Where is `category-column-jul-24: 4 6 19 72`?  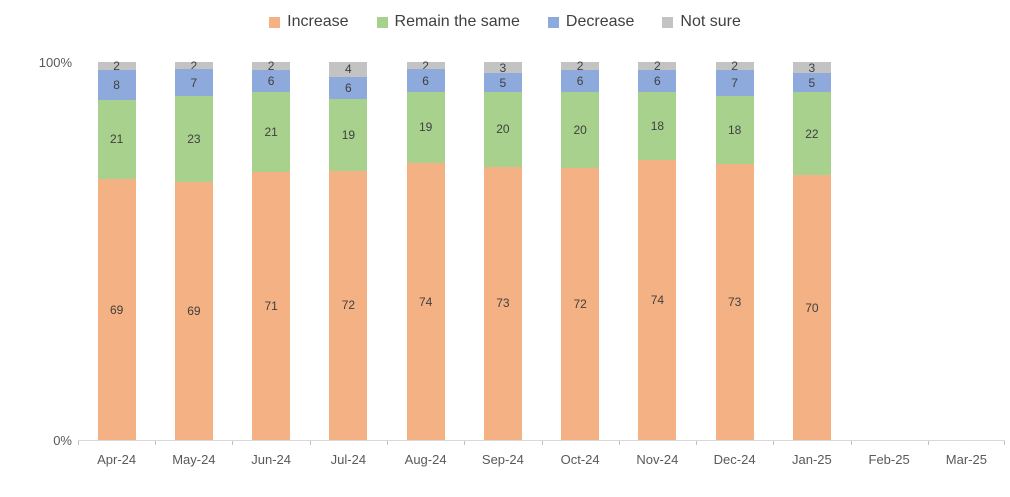
category-column-jul-24: 4 6 19 72 is located at coordinates (348, 251).